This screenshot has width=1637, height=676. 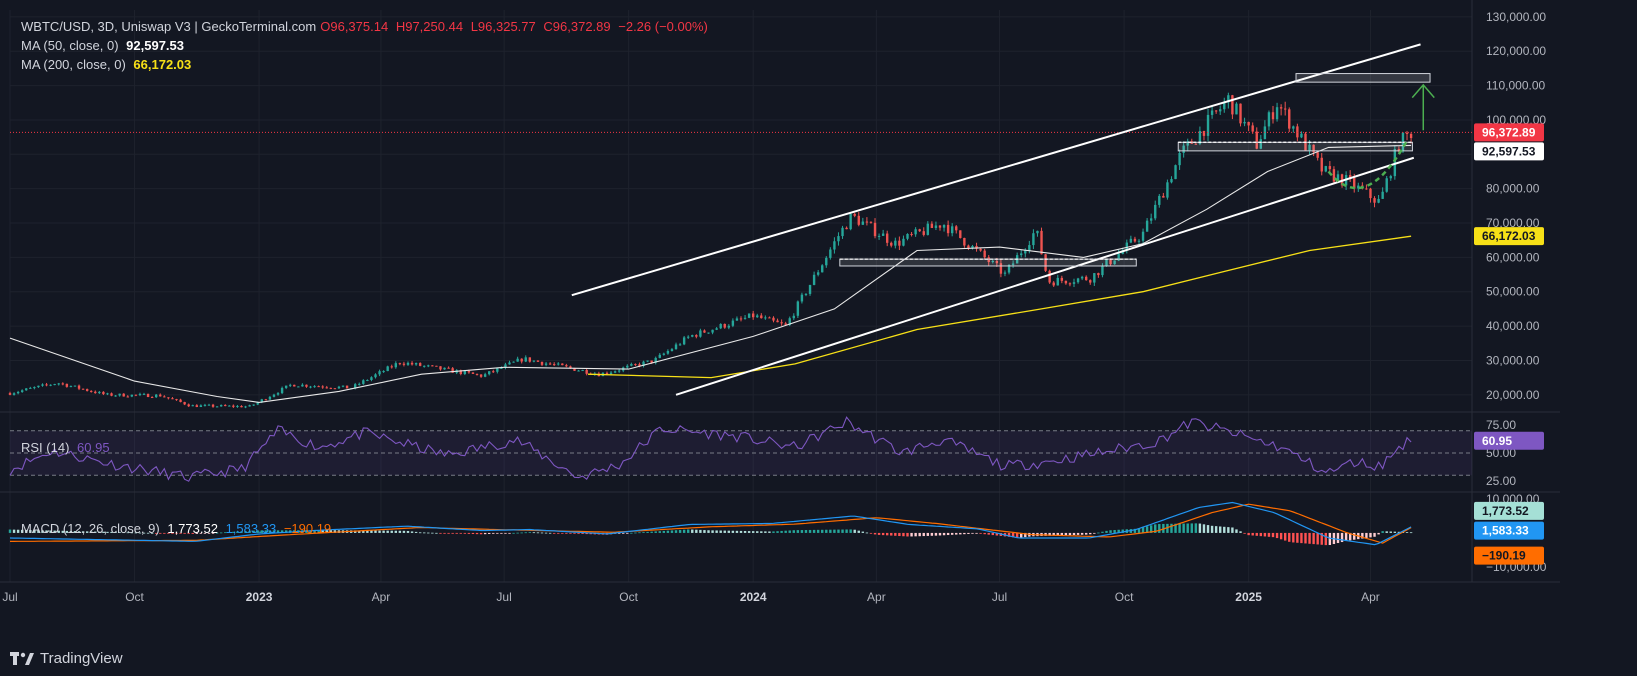 What do you see at coordinates (628, 597) in the screenshot?
I see `time-tick-label: Oct` at bounding box center [628, 597].